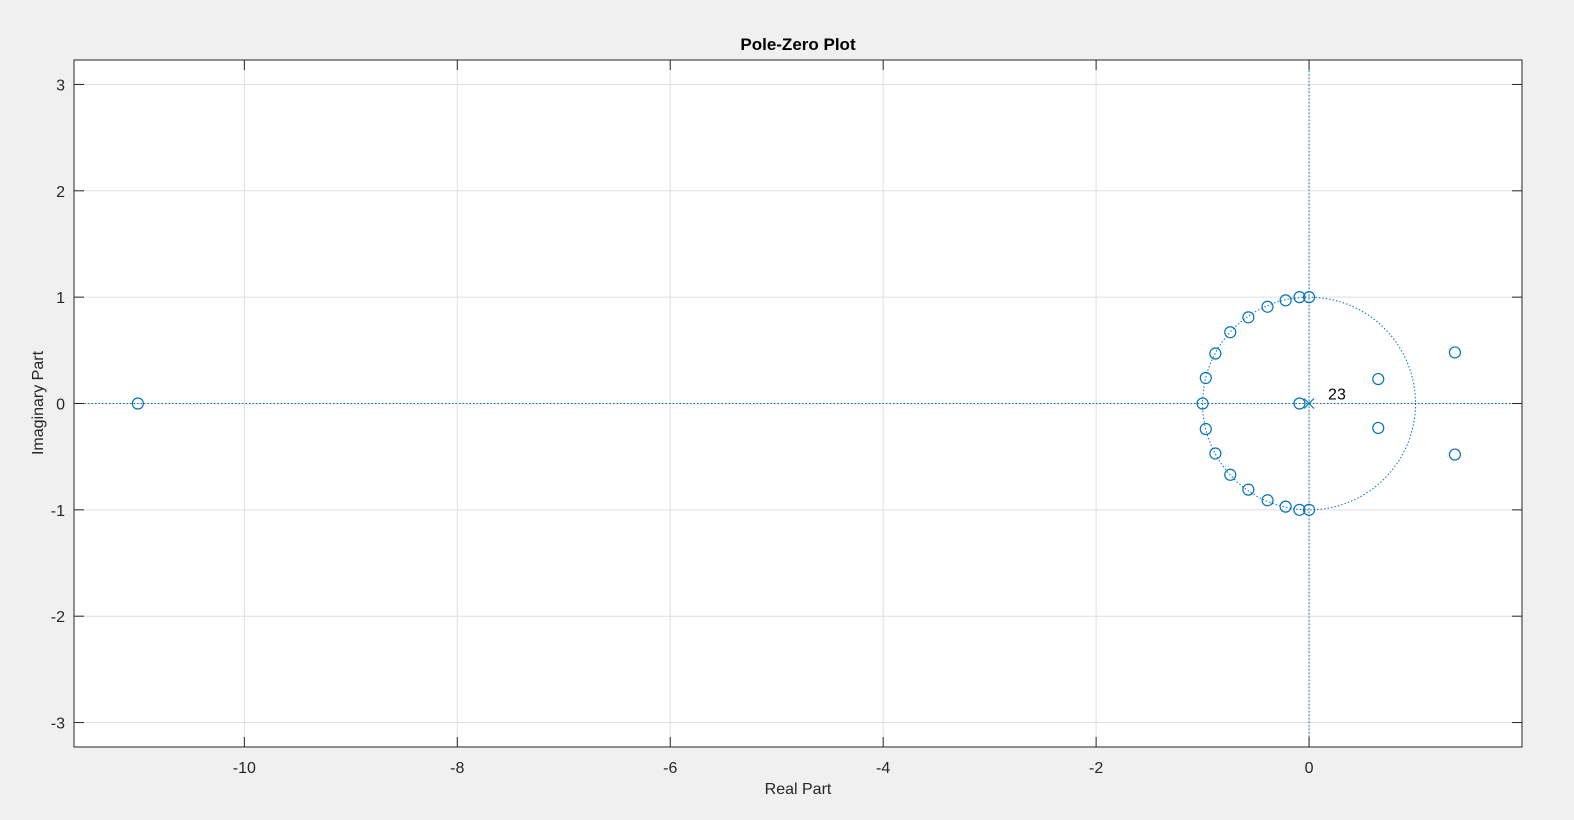 Image resolution: width=1574 pixels, height=820 pixels. I want to click on x-tick-label: -8, so click(457, 768).